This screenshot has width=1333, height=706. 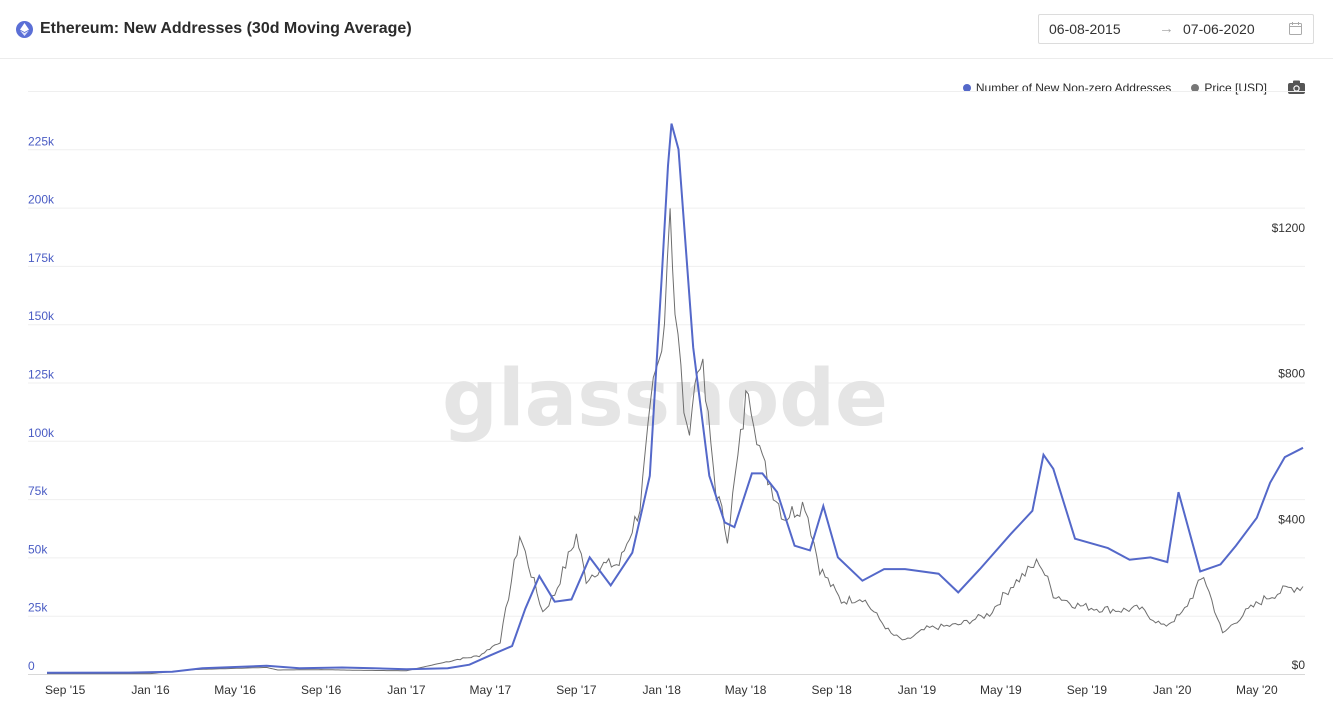 I want to click on x-tick-label: Sep '18, so click(x=831, y=690).